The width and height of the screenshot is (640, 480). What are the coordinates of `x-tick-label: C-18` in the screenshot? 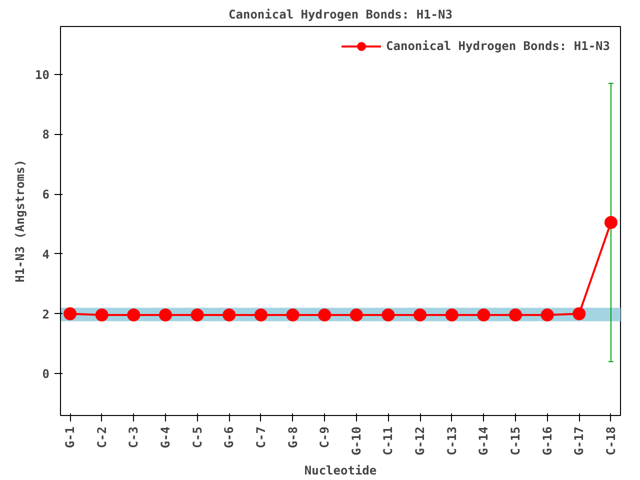 It's located at (611, 441).